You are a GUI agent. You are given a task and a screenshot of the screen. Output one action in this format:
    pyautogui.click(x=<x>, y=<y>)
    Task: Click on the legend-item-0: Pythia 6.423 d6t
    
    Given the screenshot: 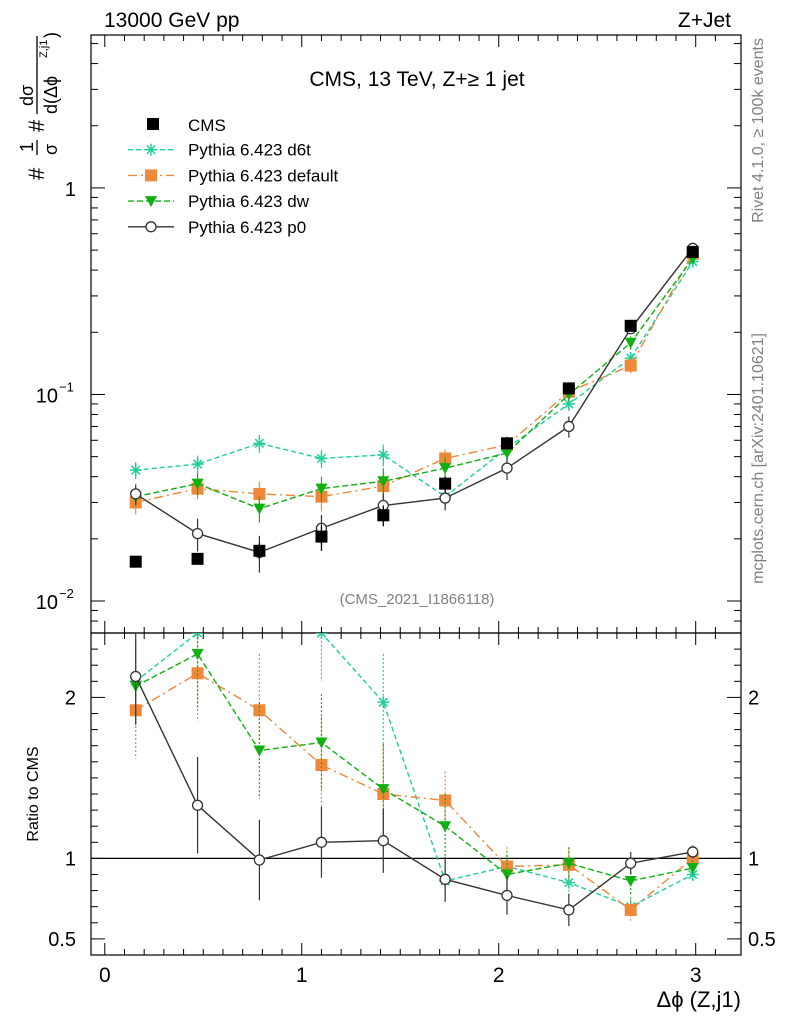 What is the action you would take?
    pyautogui.click(x=219, y=150)
    